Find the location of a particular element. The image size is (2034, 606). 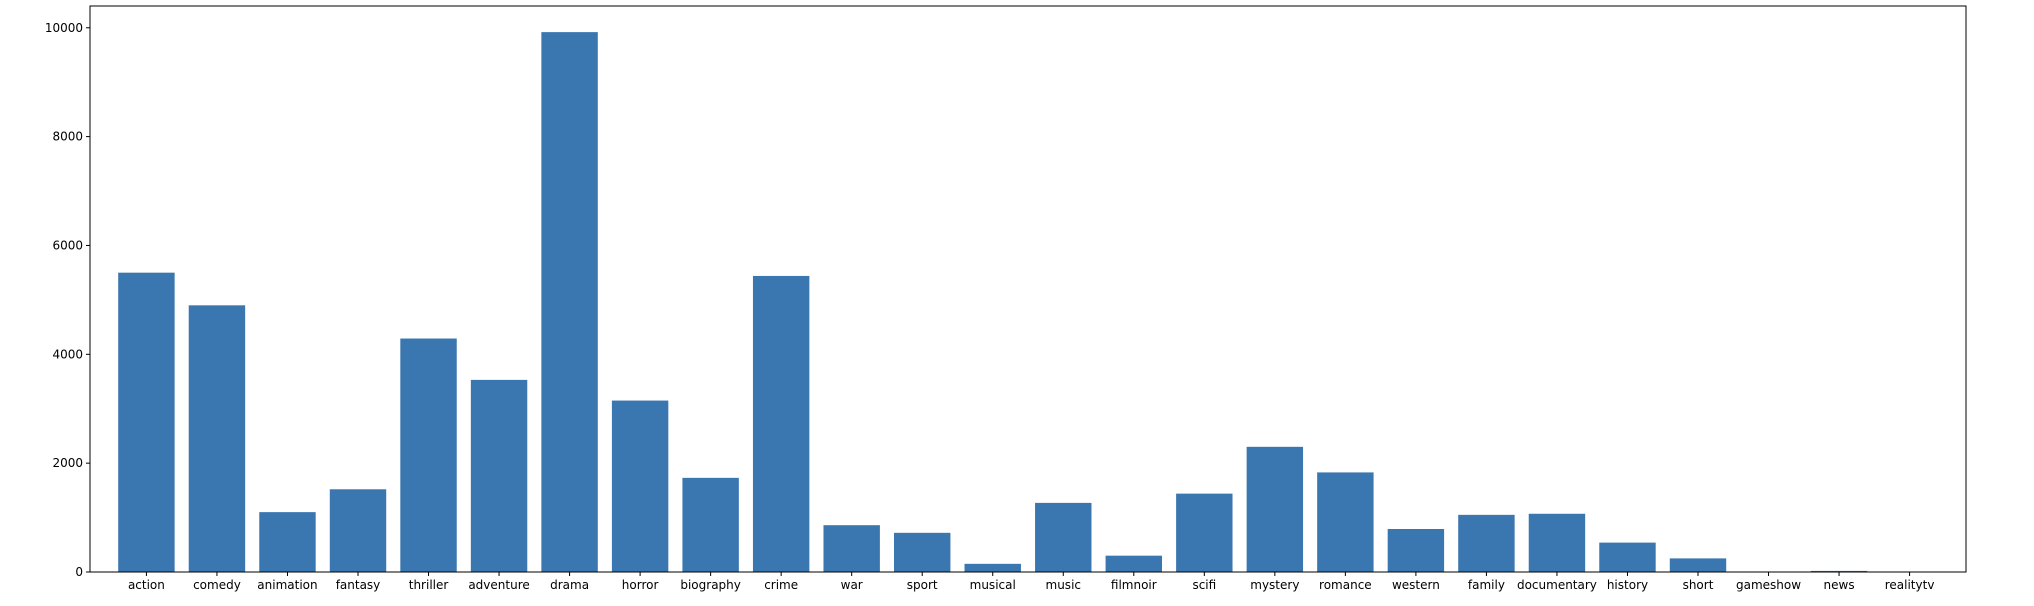

bar-short is located at coordinates (1698, 565).